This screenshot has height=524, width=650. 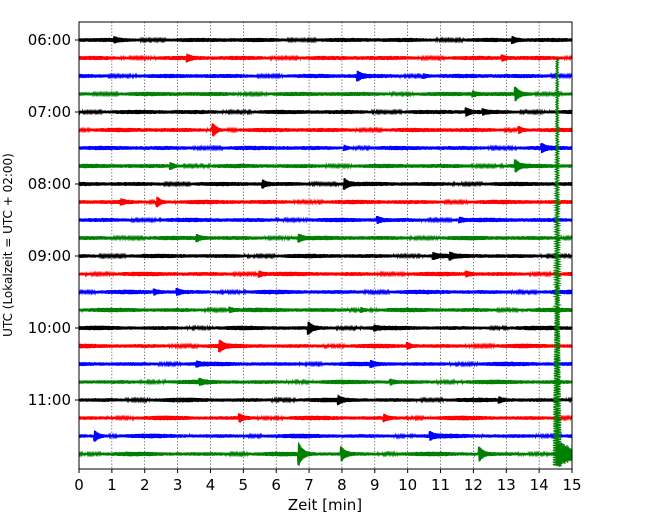 I want to click on x-tick-label: 4, so click(x=211, y=485).